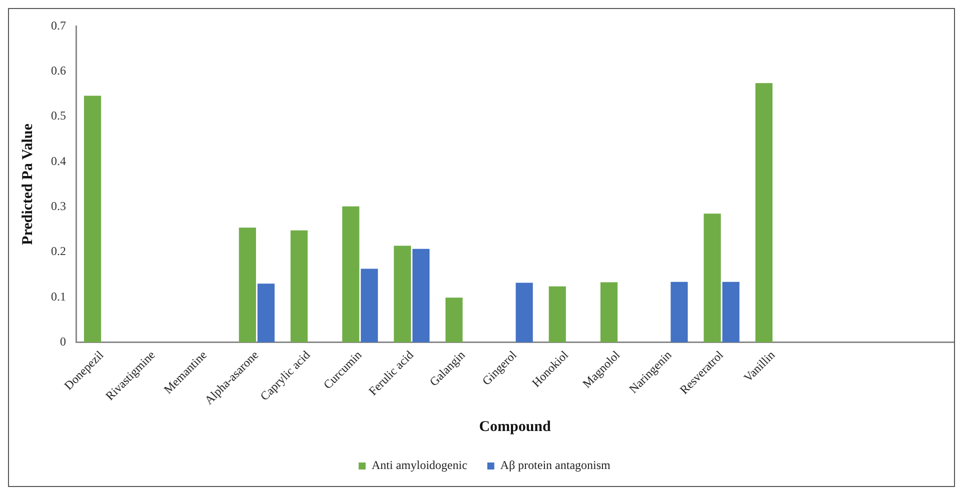 The width and height of the screenshot is (963, 495). Describe the element at coordinates (420, 465) in the screenshot. I see `legend-label: Anti amyloidogenic` at that location.